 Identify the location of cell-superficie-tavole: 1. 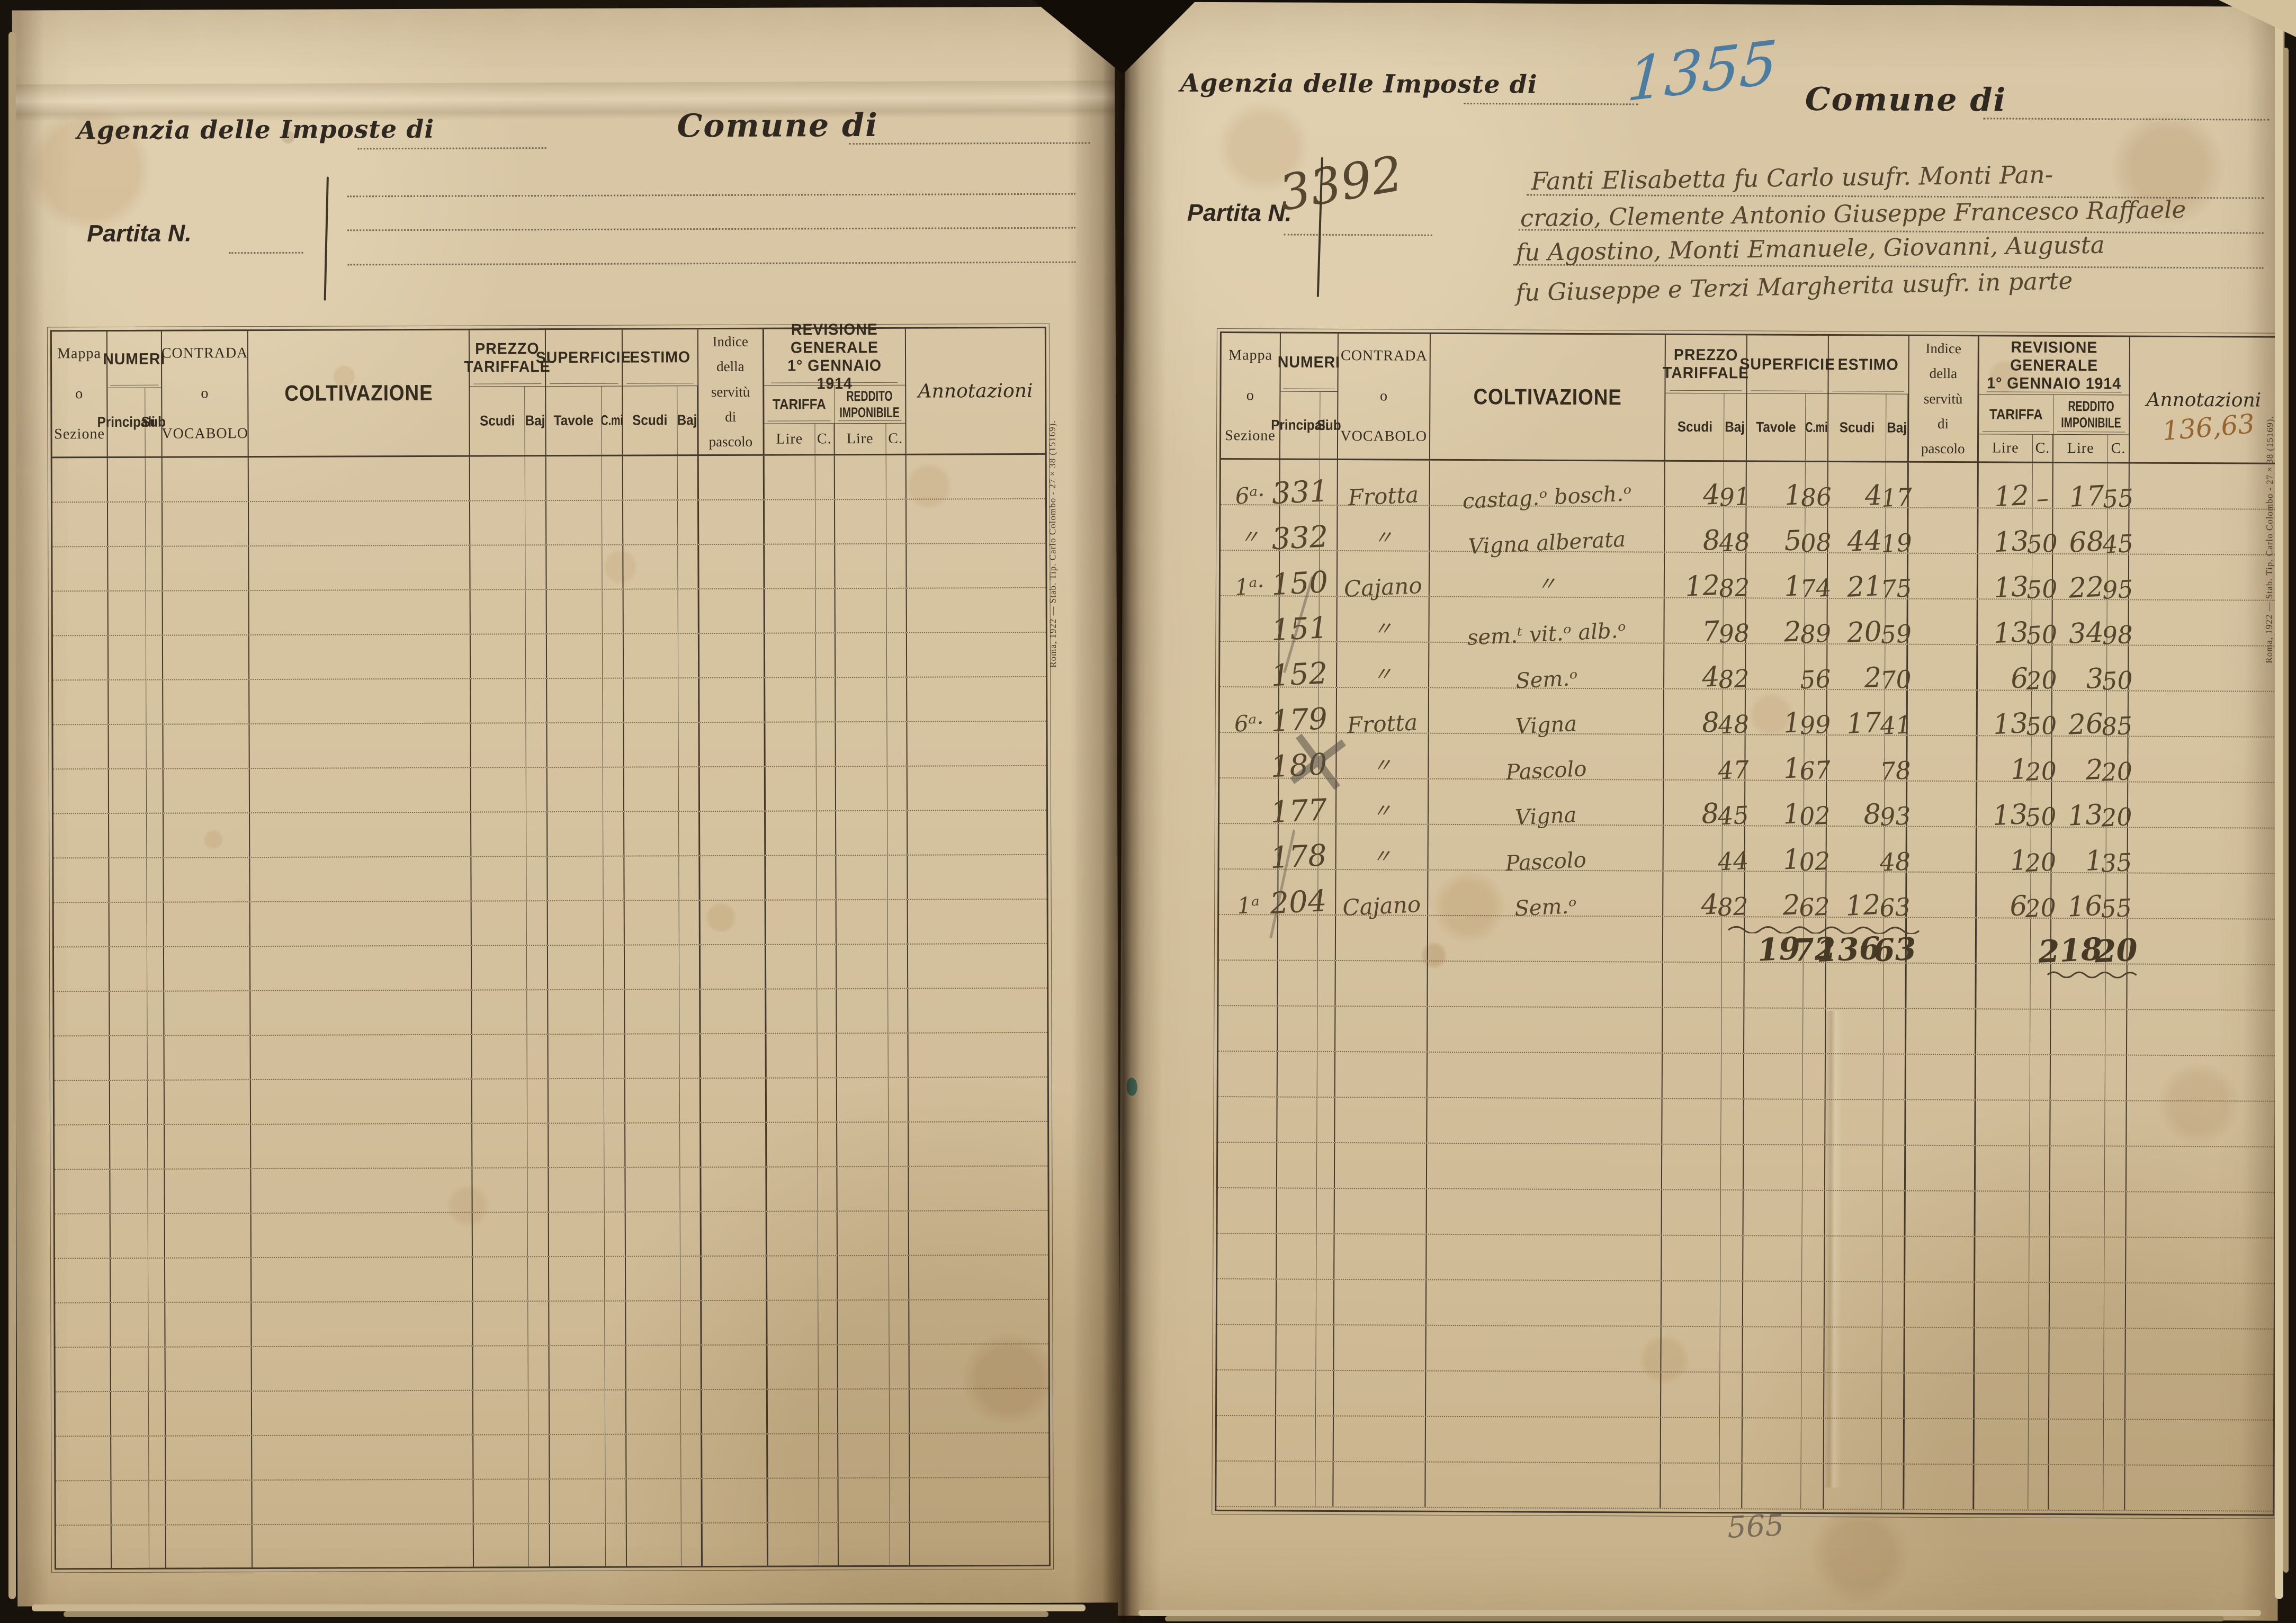
(1775, 851).